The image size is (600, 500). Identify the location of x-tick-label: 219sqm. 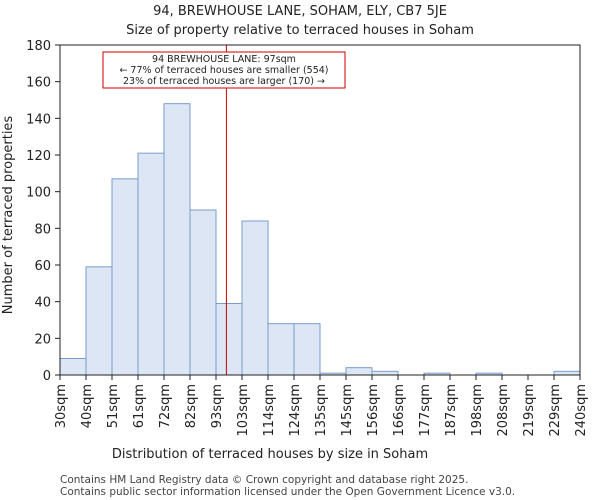
(529, 410).